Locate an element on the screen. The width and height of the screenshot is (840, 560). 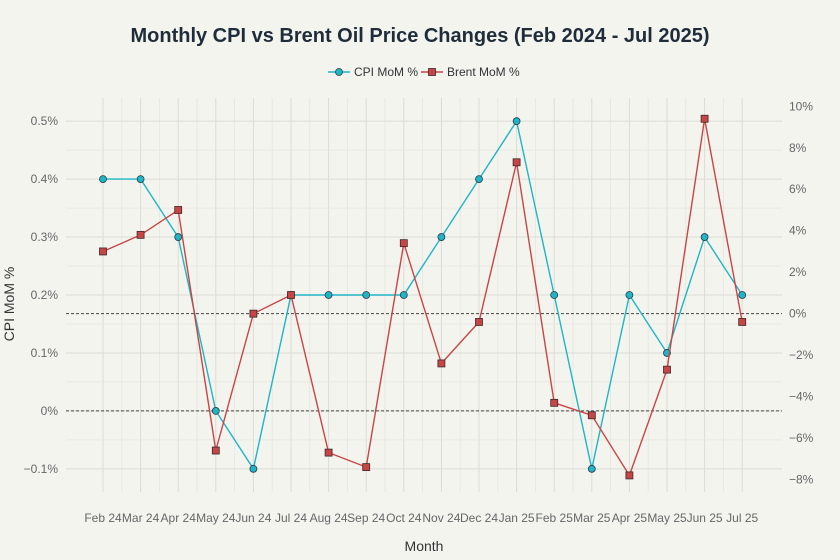
y2-tick-label: 8% is located at coordinates (798, 148).